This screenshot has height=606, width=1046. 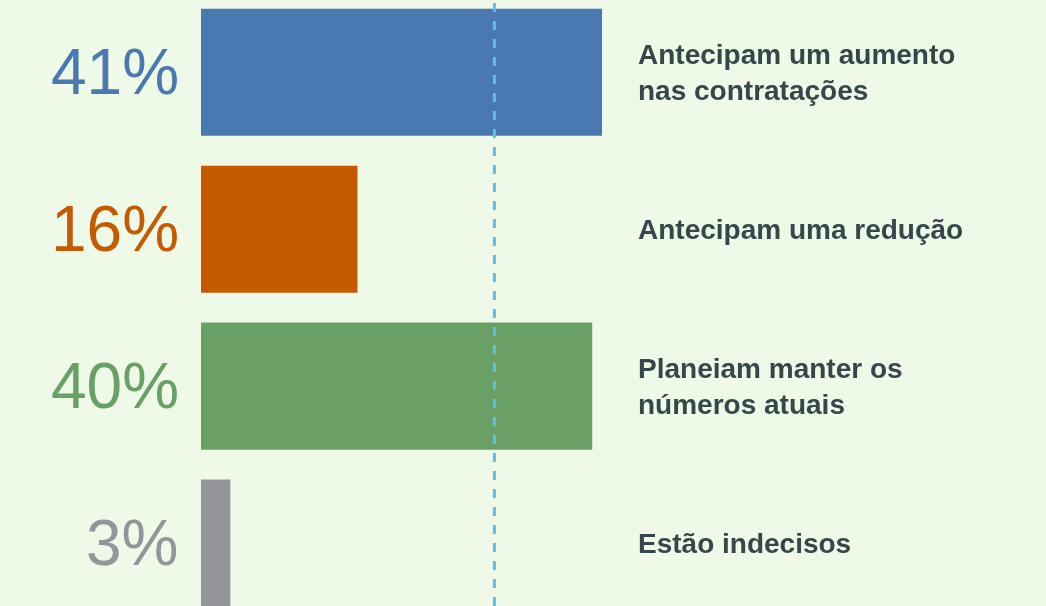 What do you see at coordinates (801, 230) in the screenshot?
I see `y-tick-label: Antecipam uma redução` at bounding box center [801, 230].